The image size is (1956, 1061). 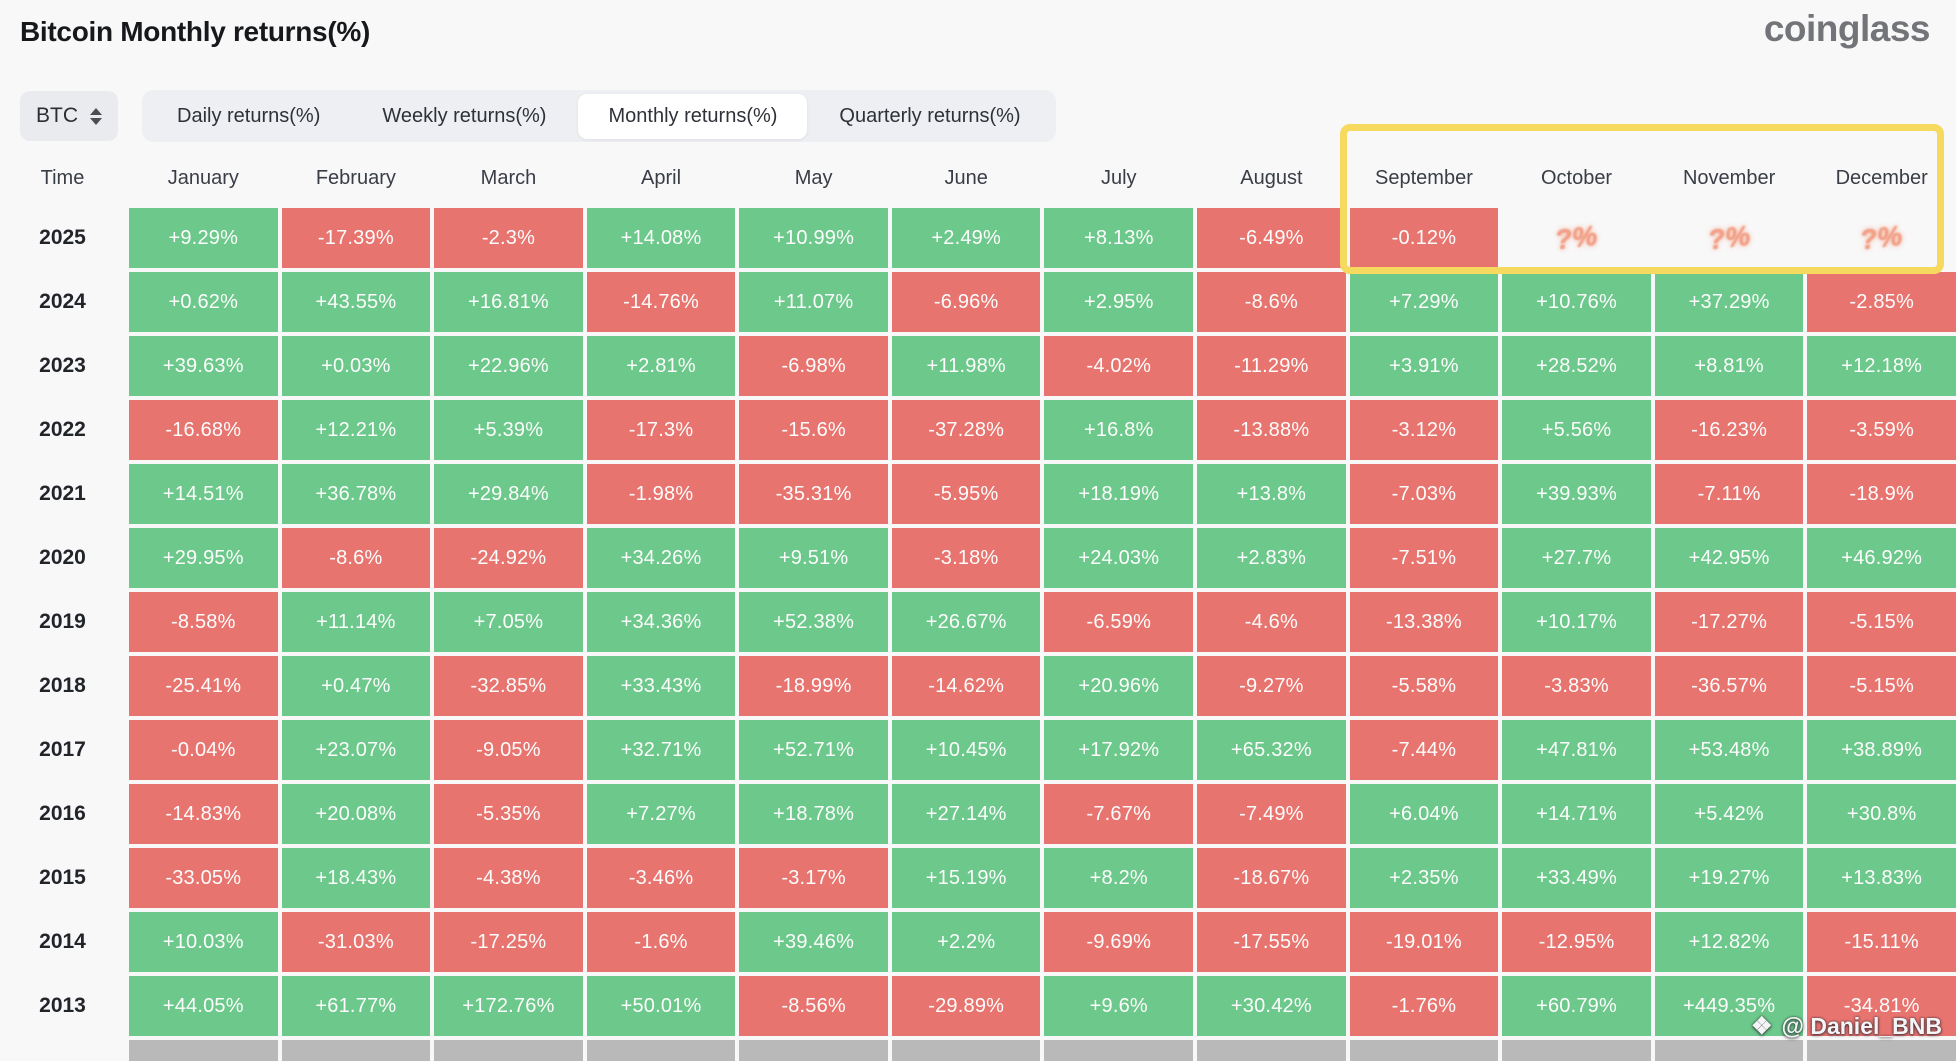 I want to click on cell-2018-october: -3.83%, so click(x=1576, y=686).